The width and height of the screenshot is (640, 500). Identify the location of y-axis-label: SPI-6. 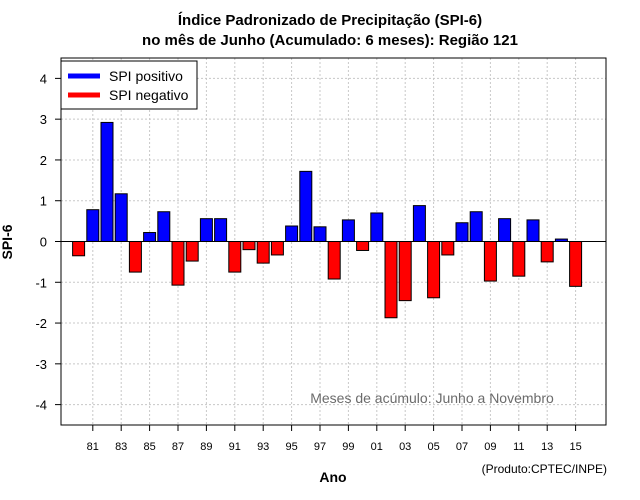
(7, 241).